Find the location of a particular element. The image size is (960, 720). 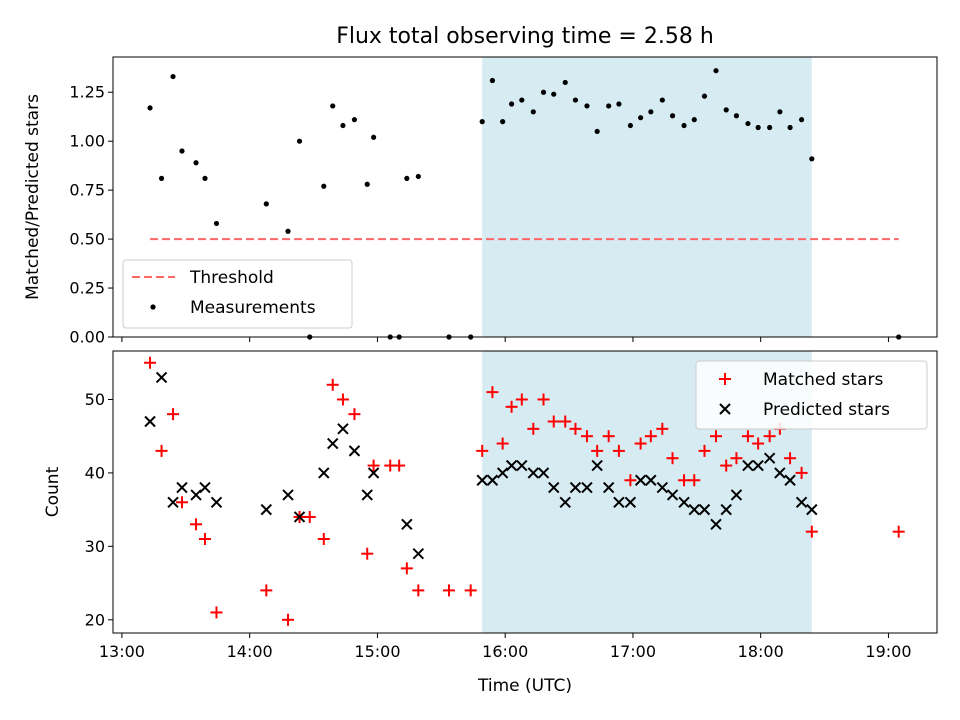

x-tick-label: 14:00 is located at coordinates (250, 651).